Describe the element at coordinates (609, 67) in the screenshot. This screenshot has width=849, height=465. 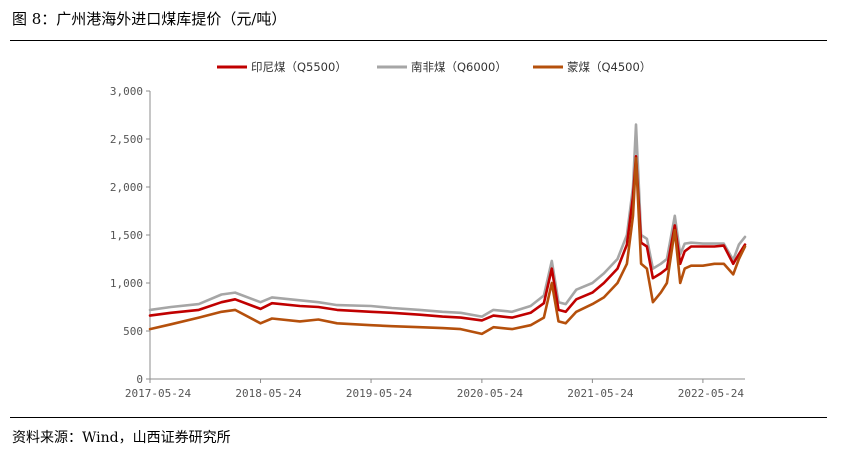
I see `legend-label: 蒙煤（Q4500）` at that location.